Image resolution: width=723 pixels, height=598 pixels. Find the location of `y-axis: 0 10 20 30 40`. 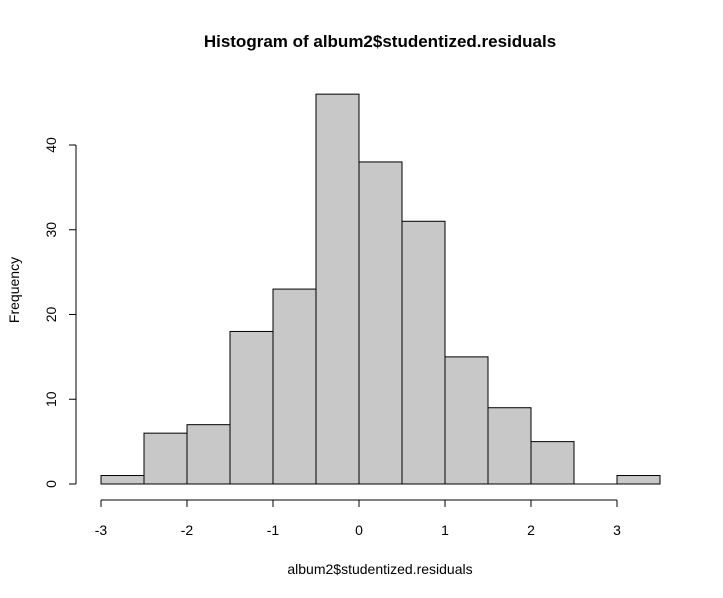

y-axis: 0 10 20 30 40 is located at coordinates (60, 312).